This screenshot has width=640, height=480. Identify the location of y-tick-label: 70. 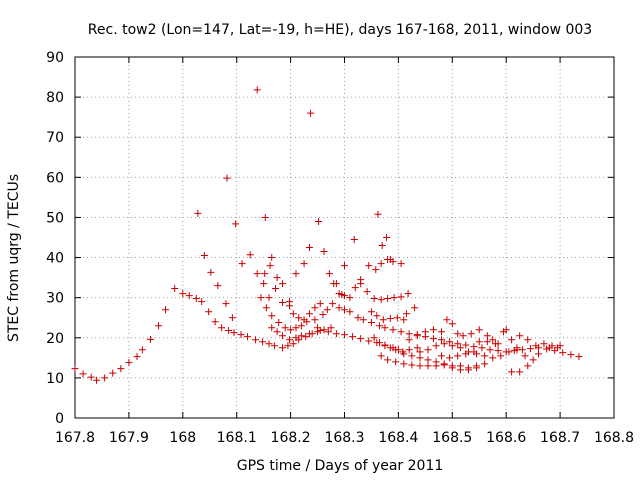
(55, 138).